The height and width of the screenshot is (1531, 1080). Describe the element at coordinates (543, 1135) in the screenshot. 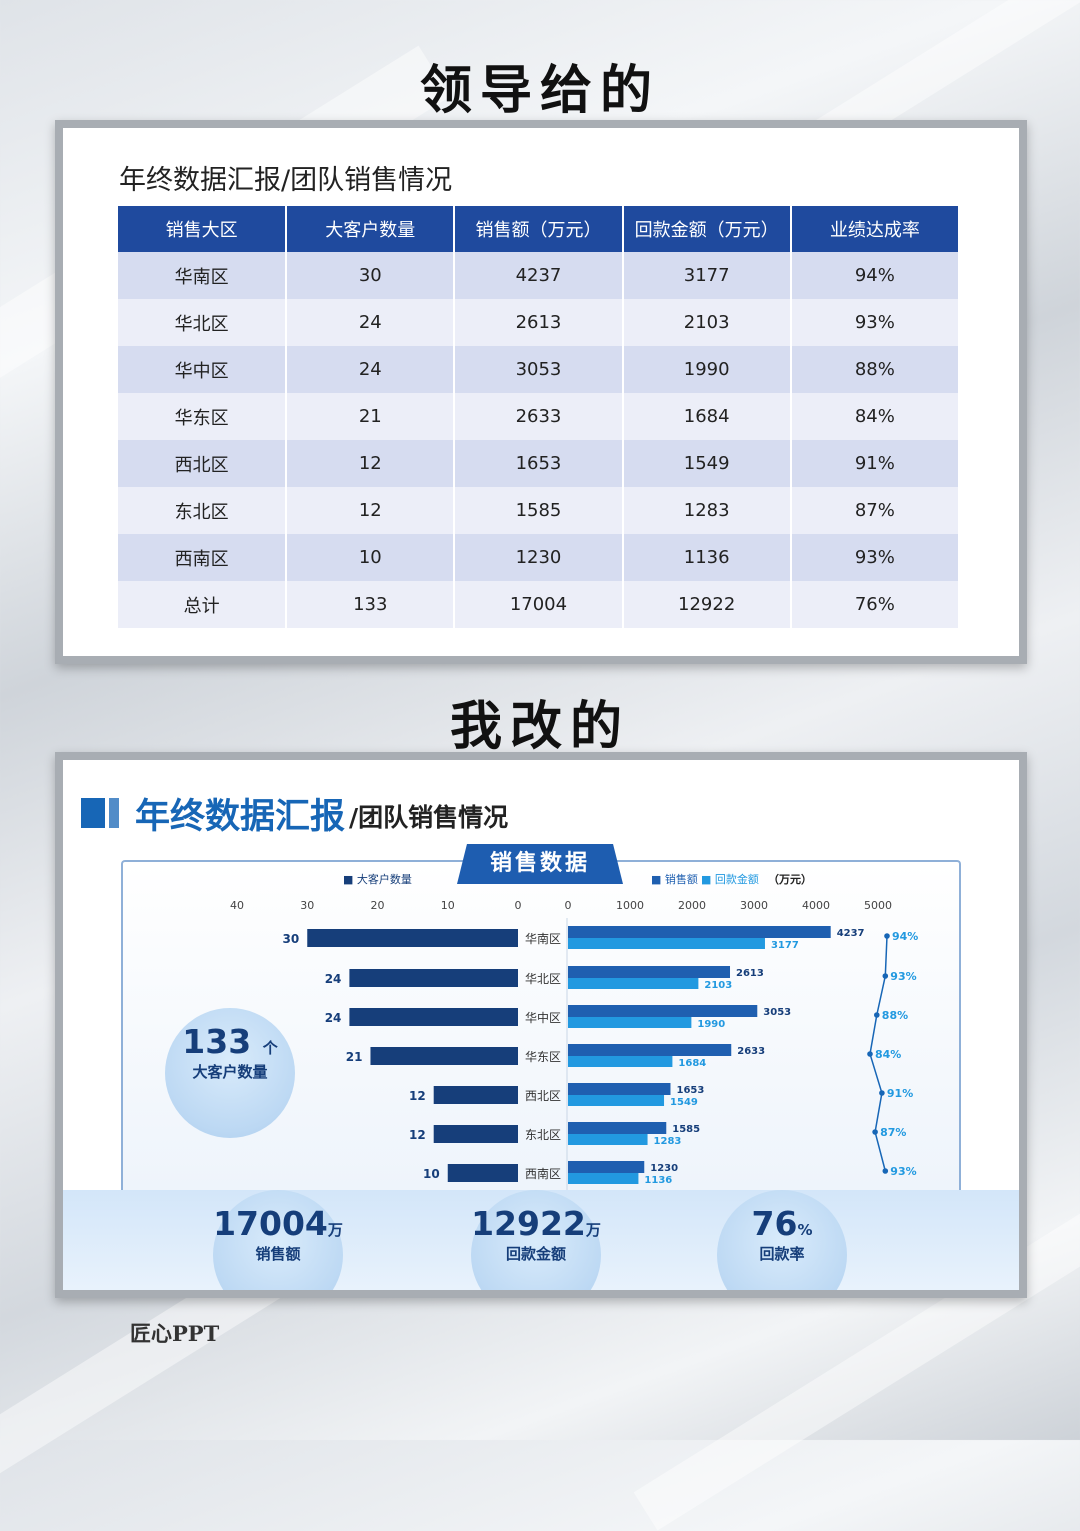

I see `category-label: 东北区` at that location.